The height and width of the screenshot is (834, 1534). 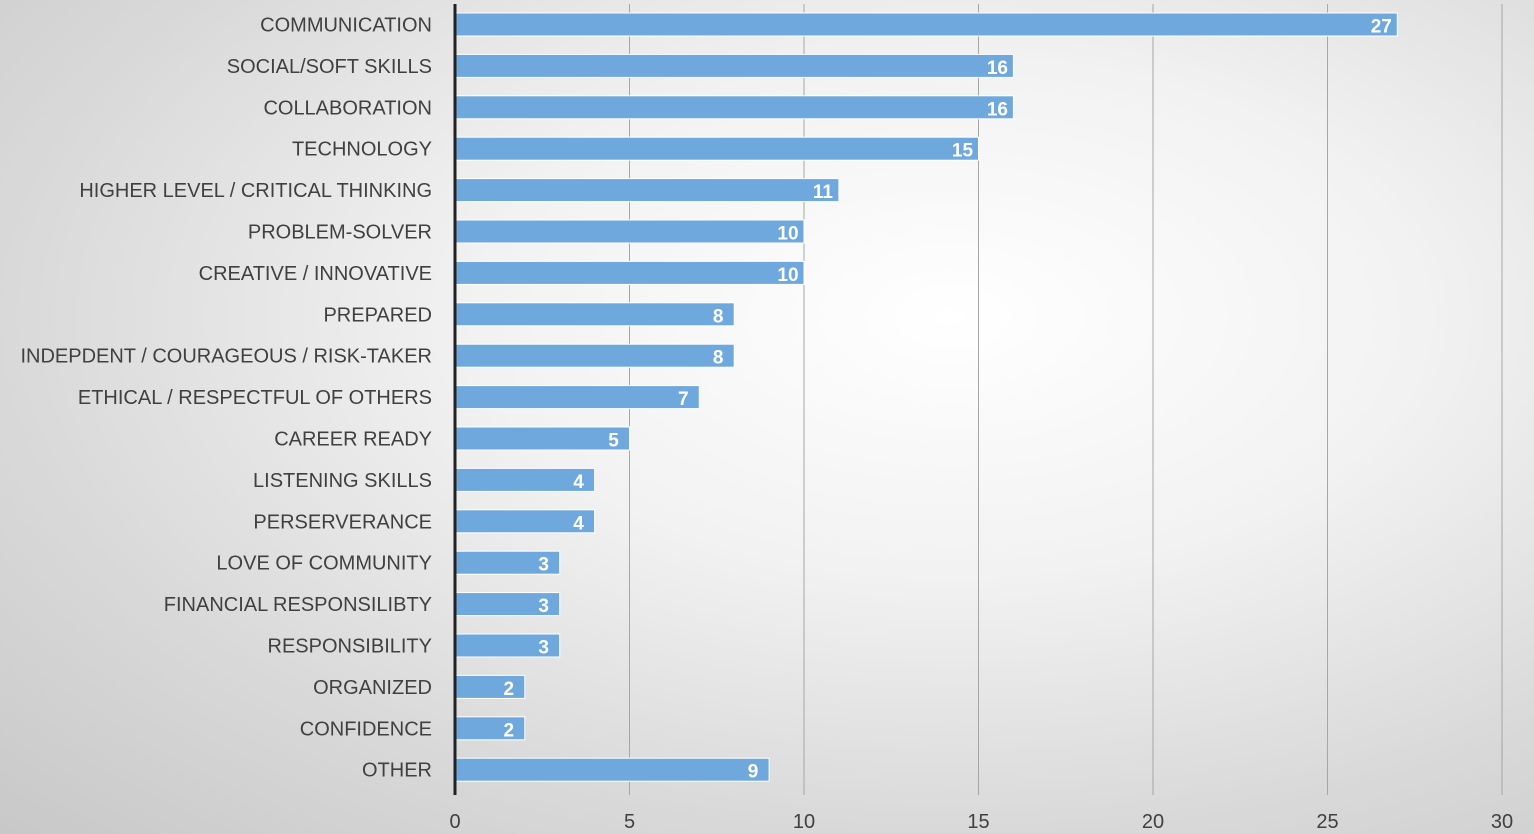 What do you see at coordinates (1502, 822) in the screenshot?
I see `x-tick-label: 30` at bounding box center [1502, 822].